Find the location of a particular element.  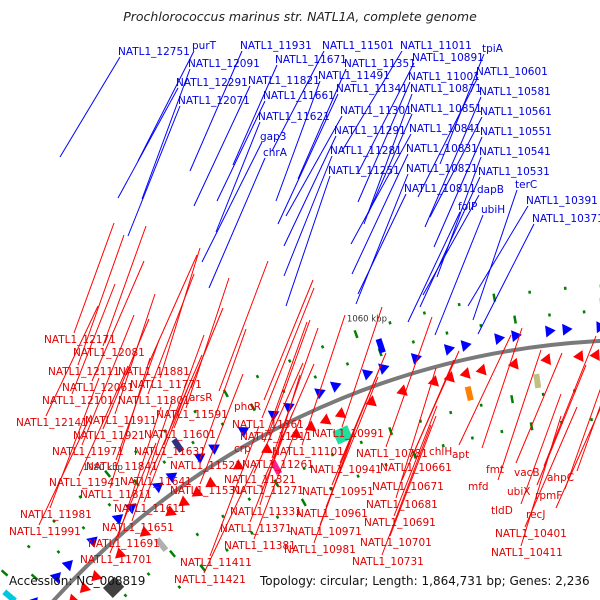

reverse-gene-label: NATL1_10681 is located at coordinates (402, 505).